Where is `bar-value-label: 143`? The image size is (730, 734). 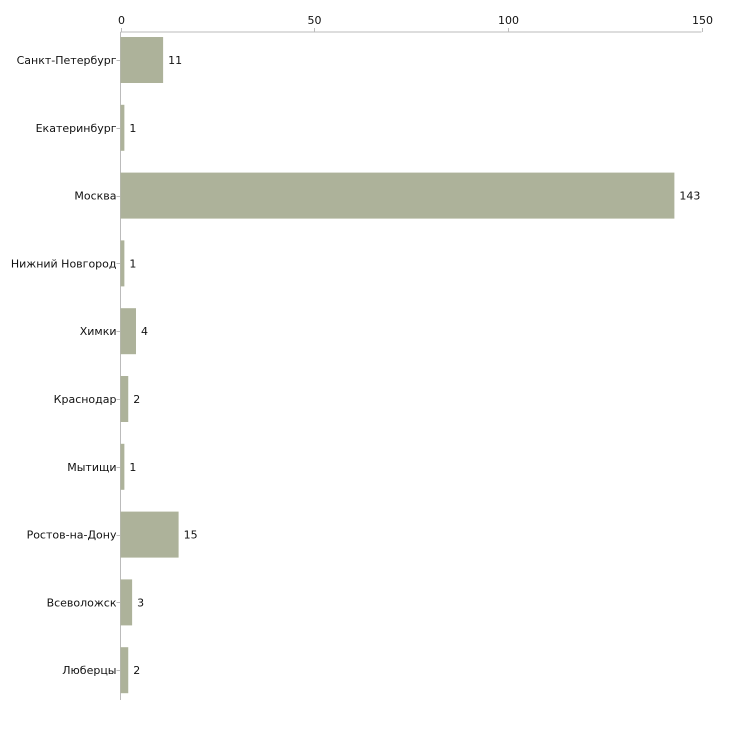 bar-value-label: 143 is located at coordinates (689, 196).